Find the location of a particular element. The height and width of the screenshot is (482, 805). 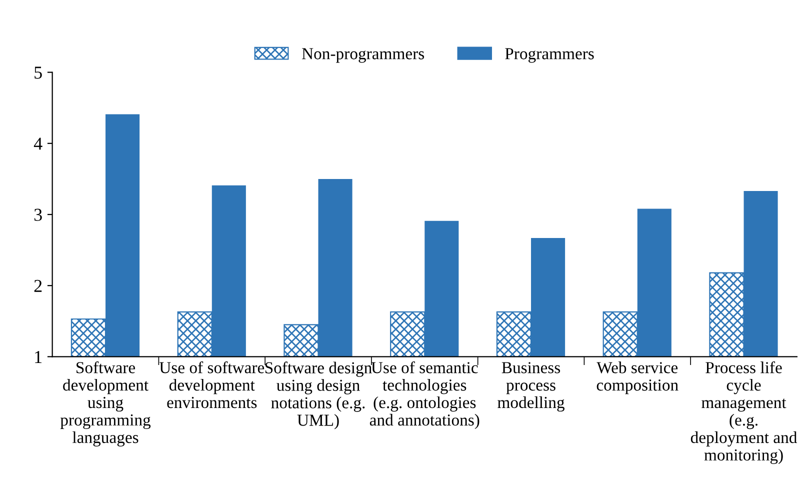

y-tick-label: 4 is located at coordinates (38, 144).